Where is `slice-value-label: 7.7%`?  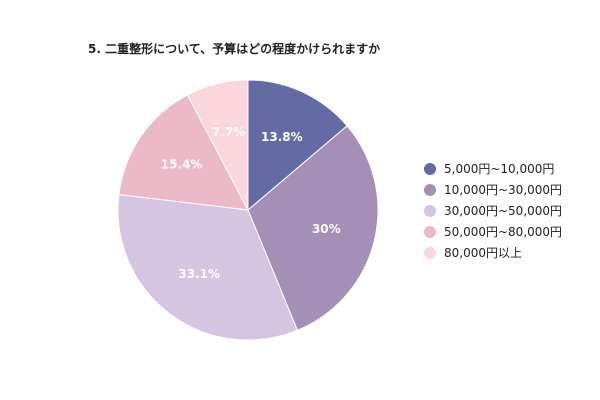
slice-value-label: 7.7% is located at coordinates (228, 132).